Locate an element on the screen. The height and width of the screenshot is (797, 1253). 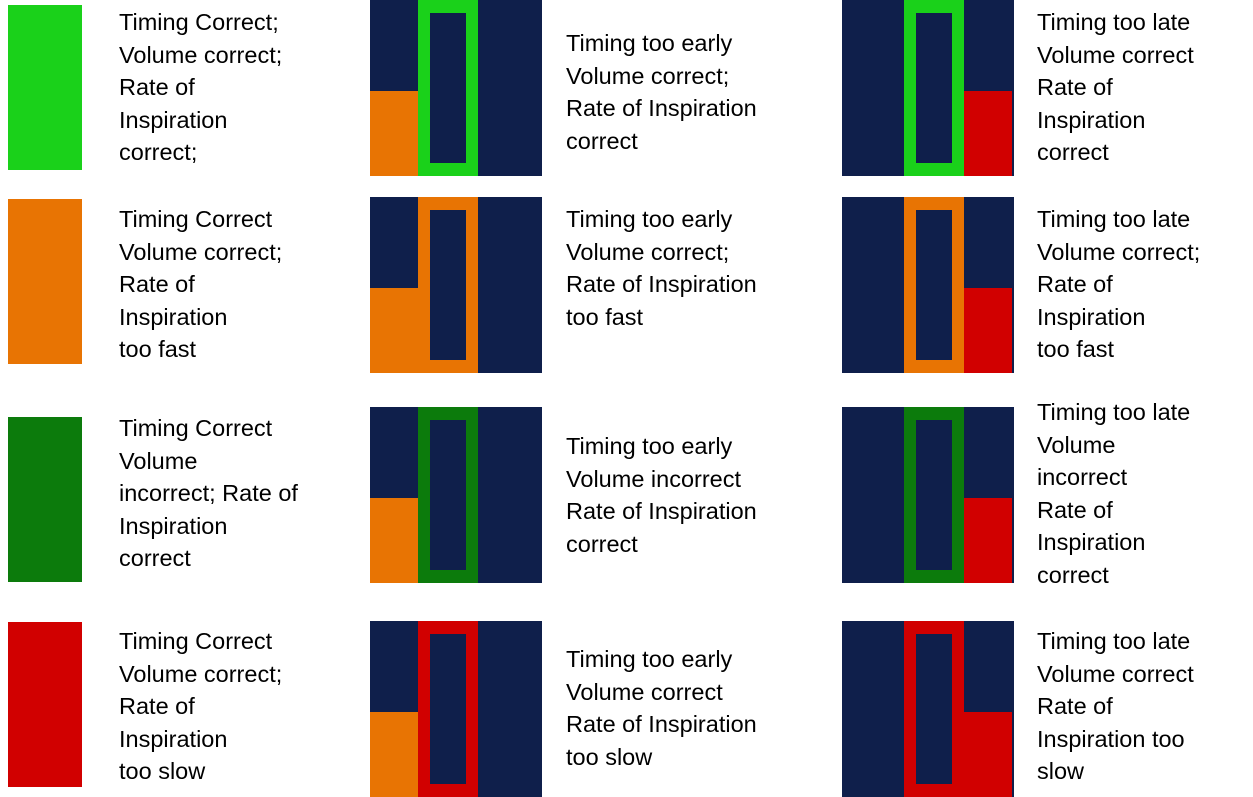
swatch-too-slow is located at coordinates (45, 704).